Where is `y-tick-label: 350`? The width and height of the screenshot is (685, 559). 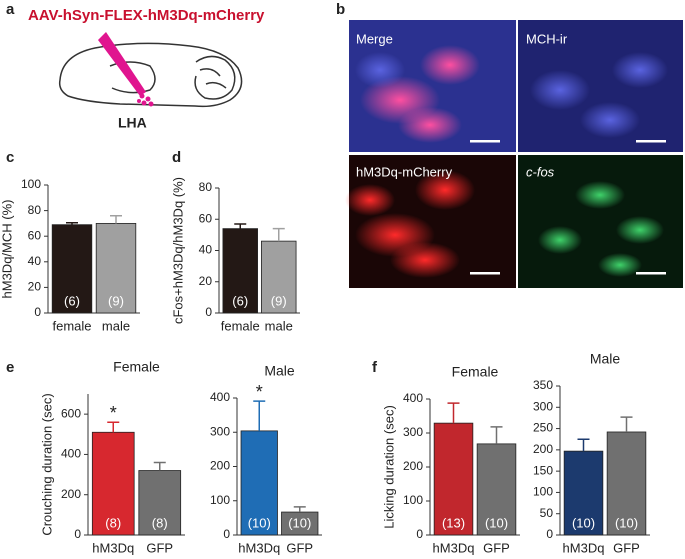
y-tick-label: 350 is located at coordinates (543, 385).